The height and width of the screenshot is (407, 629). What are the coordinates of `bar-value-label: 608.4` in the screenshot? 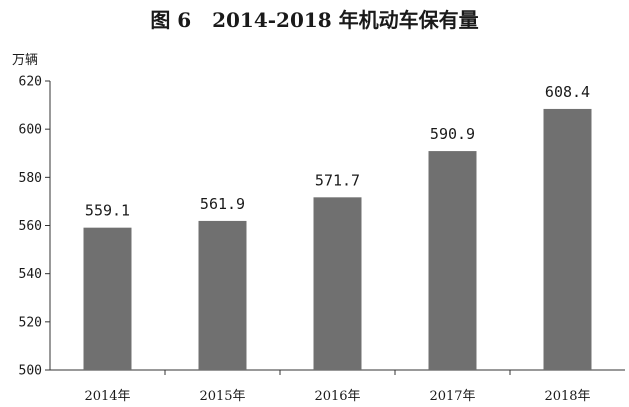 It's located at (567, 92).